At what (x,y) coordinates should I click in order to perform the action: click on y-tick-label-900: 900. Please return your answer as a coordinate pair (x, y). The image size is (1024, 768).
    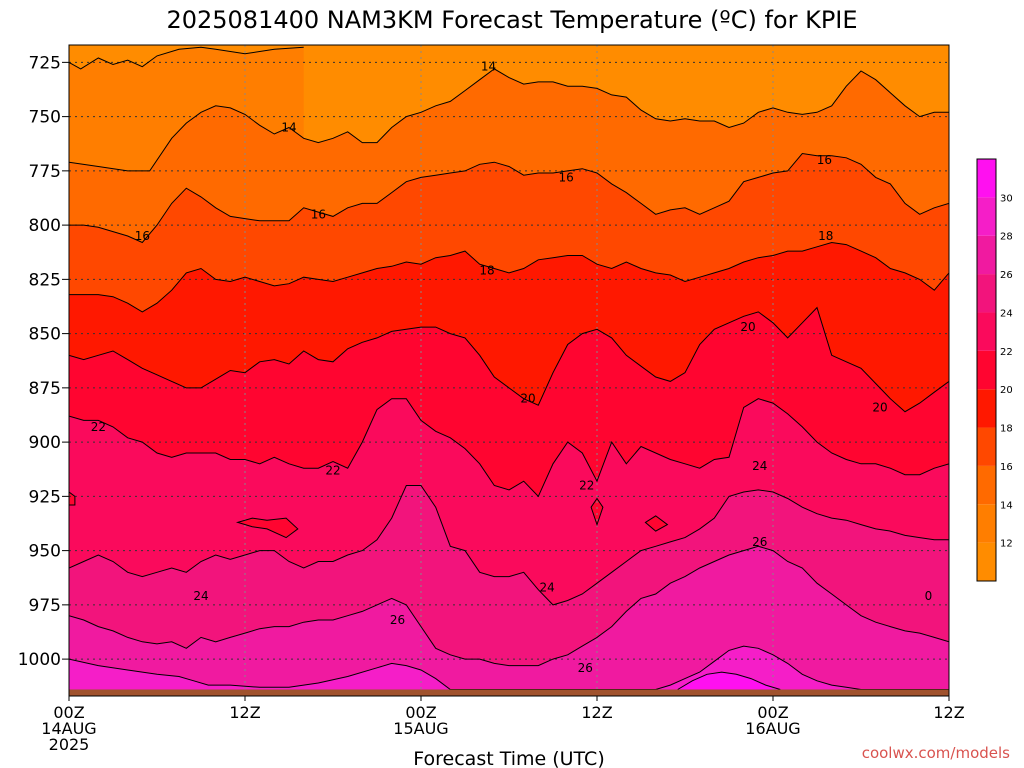
    Looking at the image, I should click on (45, 443).